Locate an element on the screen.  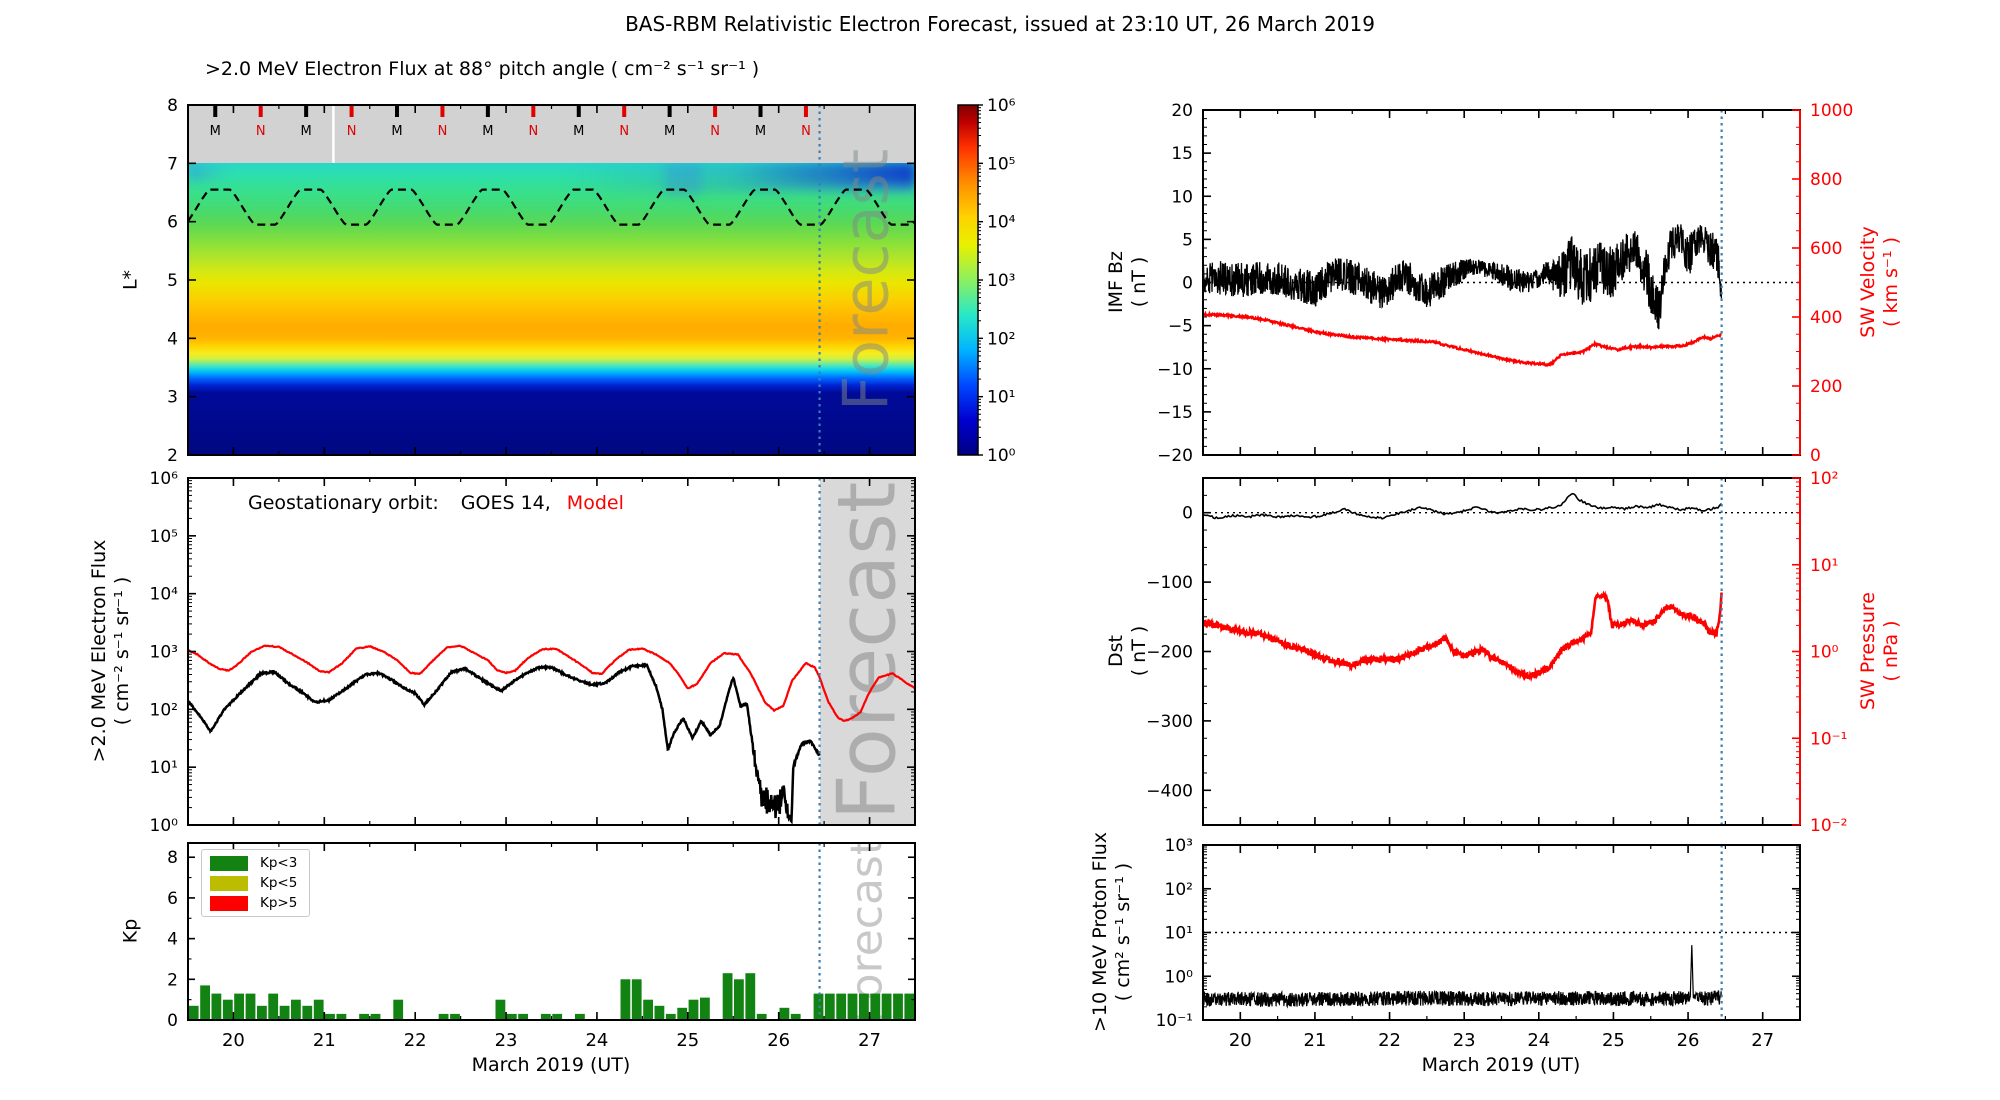
panel-frame is located at coordinates (551, 280).